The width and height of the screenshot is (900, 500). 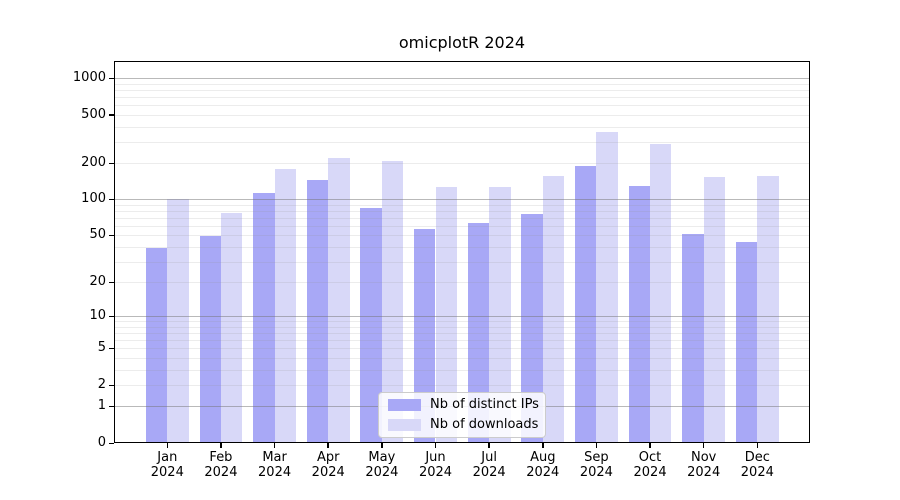 What do you see at coordinates (650, 465) in the screenshot?
I see `x-tick-label-oct: Oct 2024` at bounding box center [650, 465].